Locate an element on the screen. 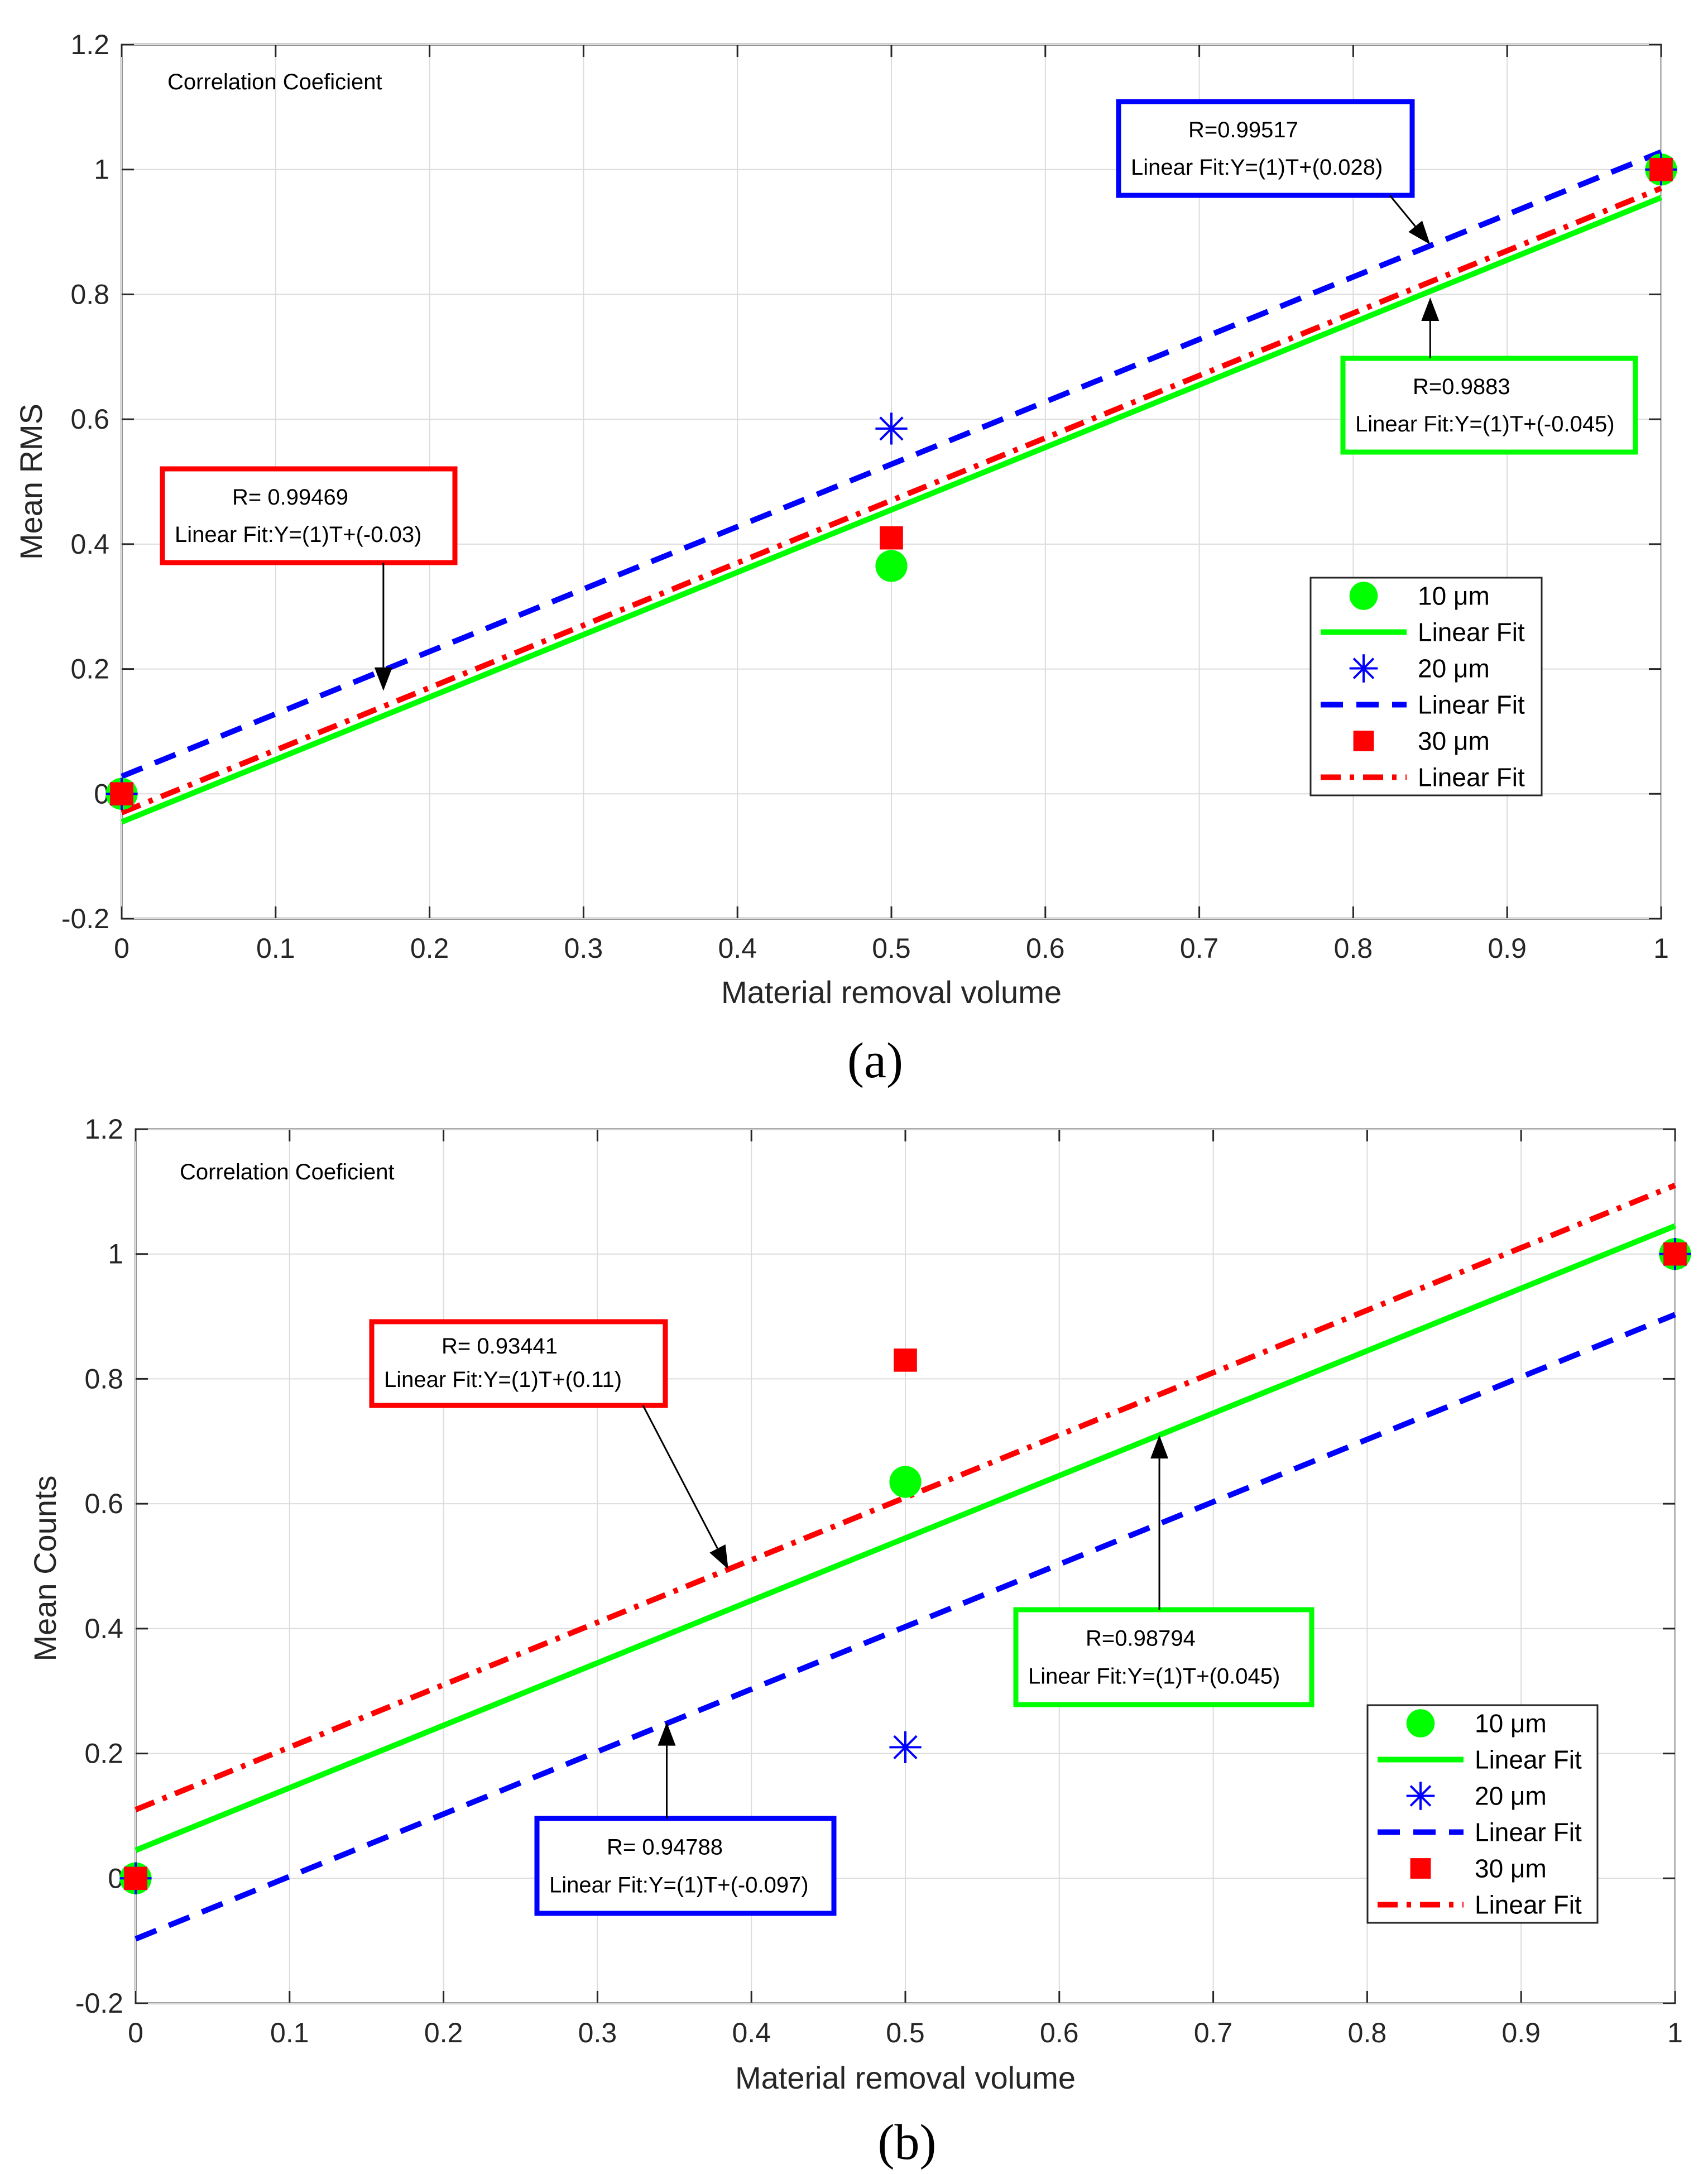 Image resolution: width=1708 pixels, height=2174 pixels. caption-b: (b) is located at coordinates (907, 2142).